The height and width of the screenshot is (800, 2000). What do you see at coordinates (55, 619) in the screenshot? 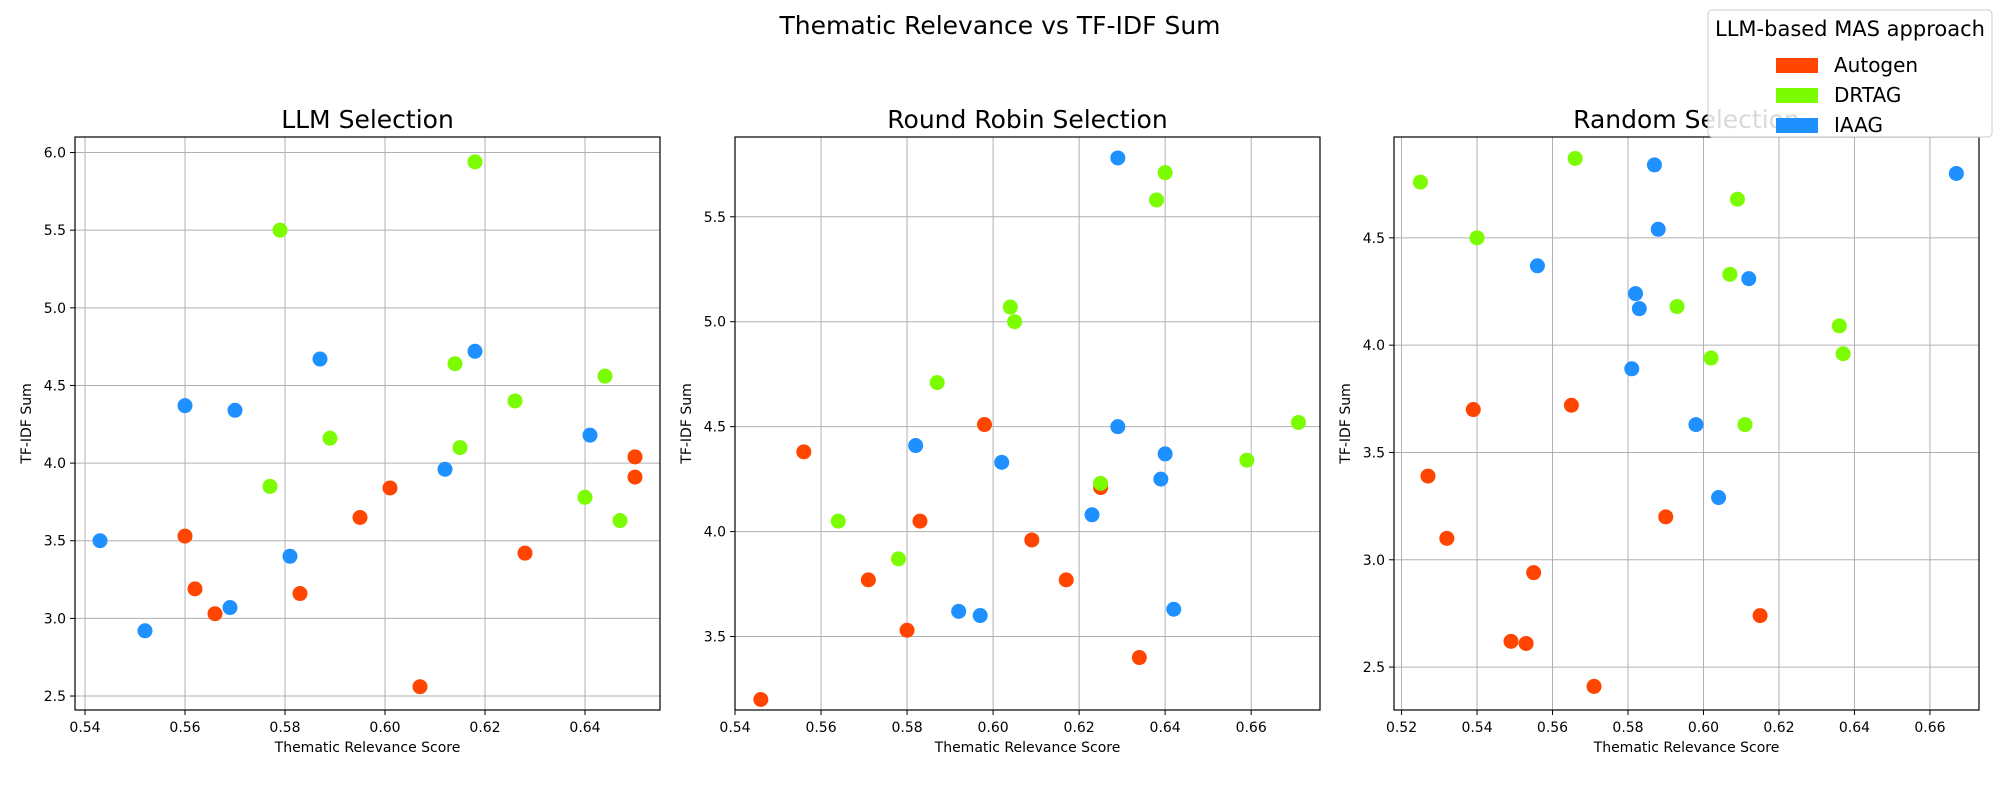
I see `y-tick-label: 3.0` at bounding box center [55, 619].